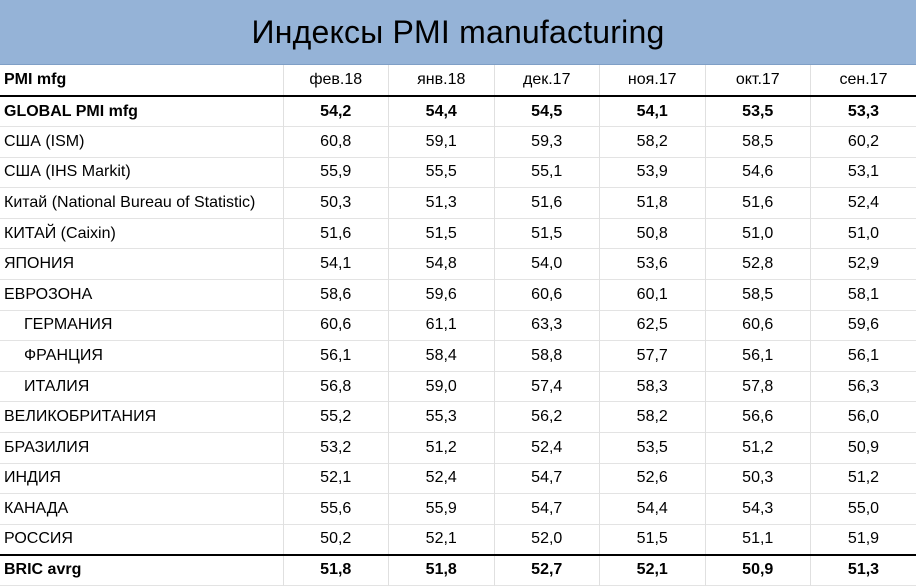 Image resolution: width=916 pixels, height=586 pixels. Describe the element at coordinates (547, 142) in the screenshot. I see `table-cell: 59,3` at that location.